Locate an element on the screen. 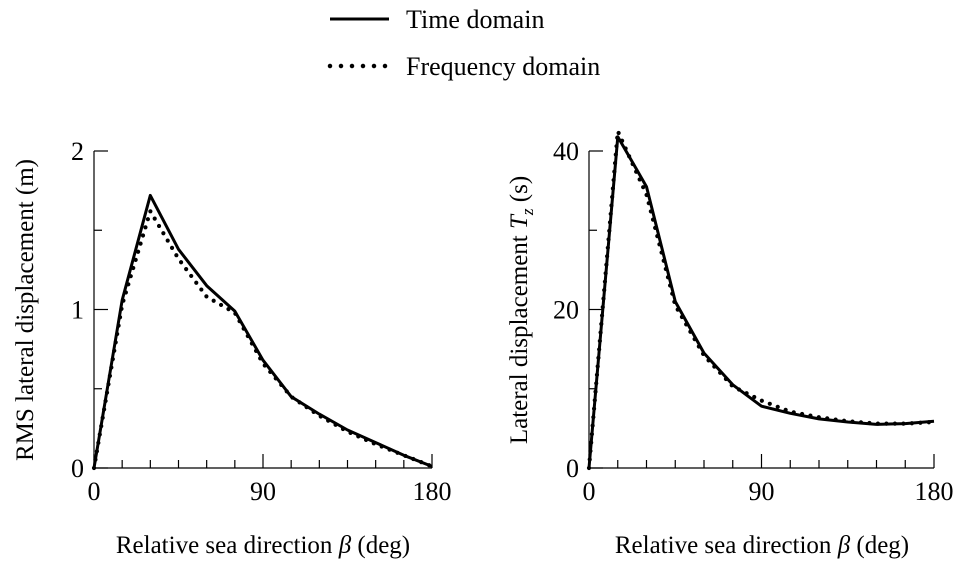  legend: Time domain Frequency domain is located at coordinates (463, 43).